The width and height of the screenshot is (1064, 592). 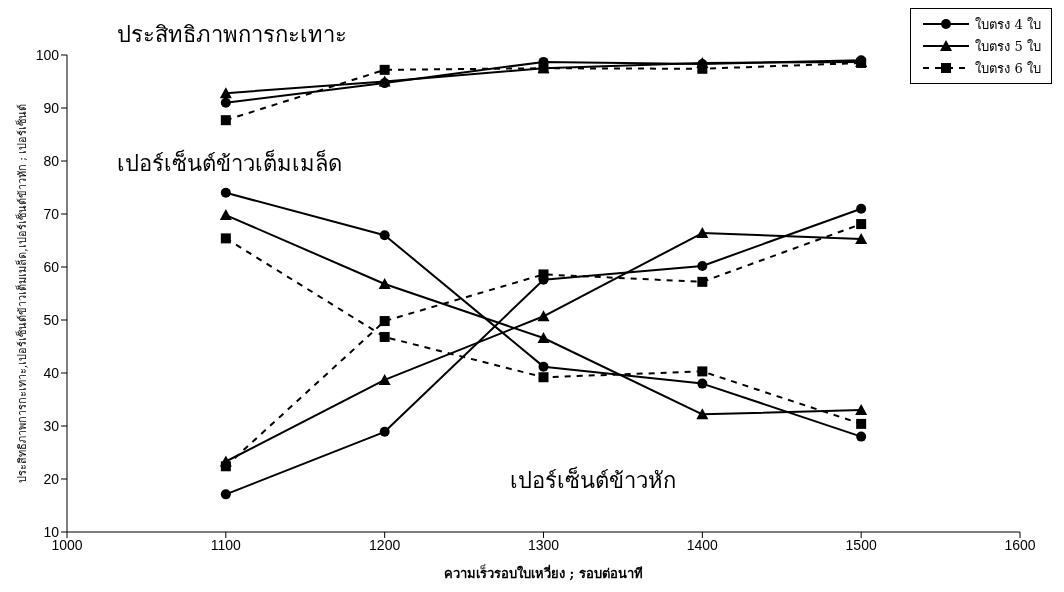 What do you see at coordinates (1008, 46) in the screenshot?
I see `legend-label: ใบตรง 5 ใบ` at bounding box center [1008, 46].